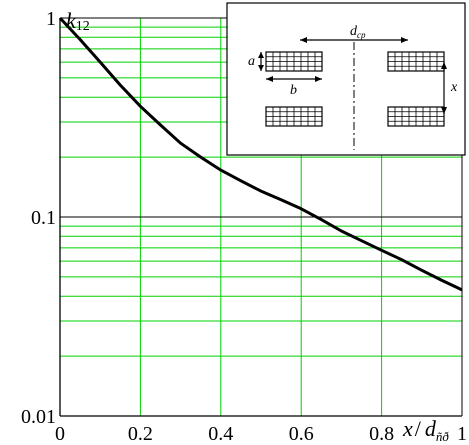 The image size is (469, 445). I want to click on a-label: a, so click(251, 61).